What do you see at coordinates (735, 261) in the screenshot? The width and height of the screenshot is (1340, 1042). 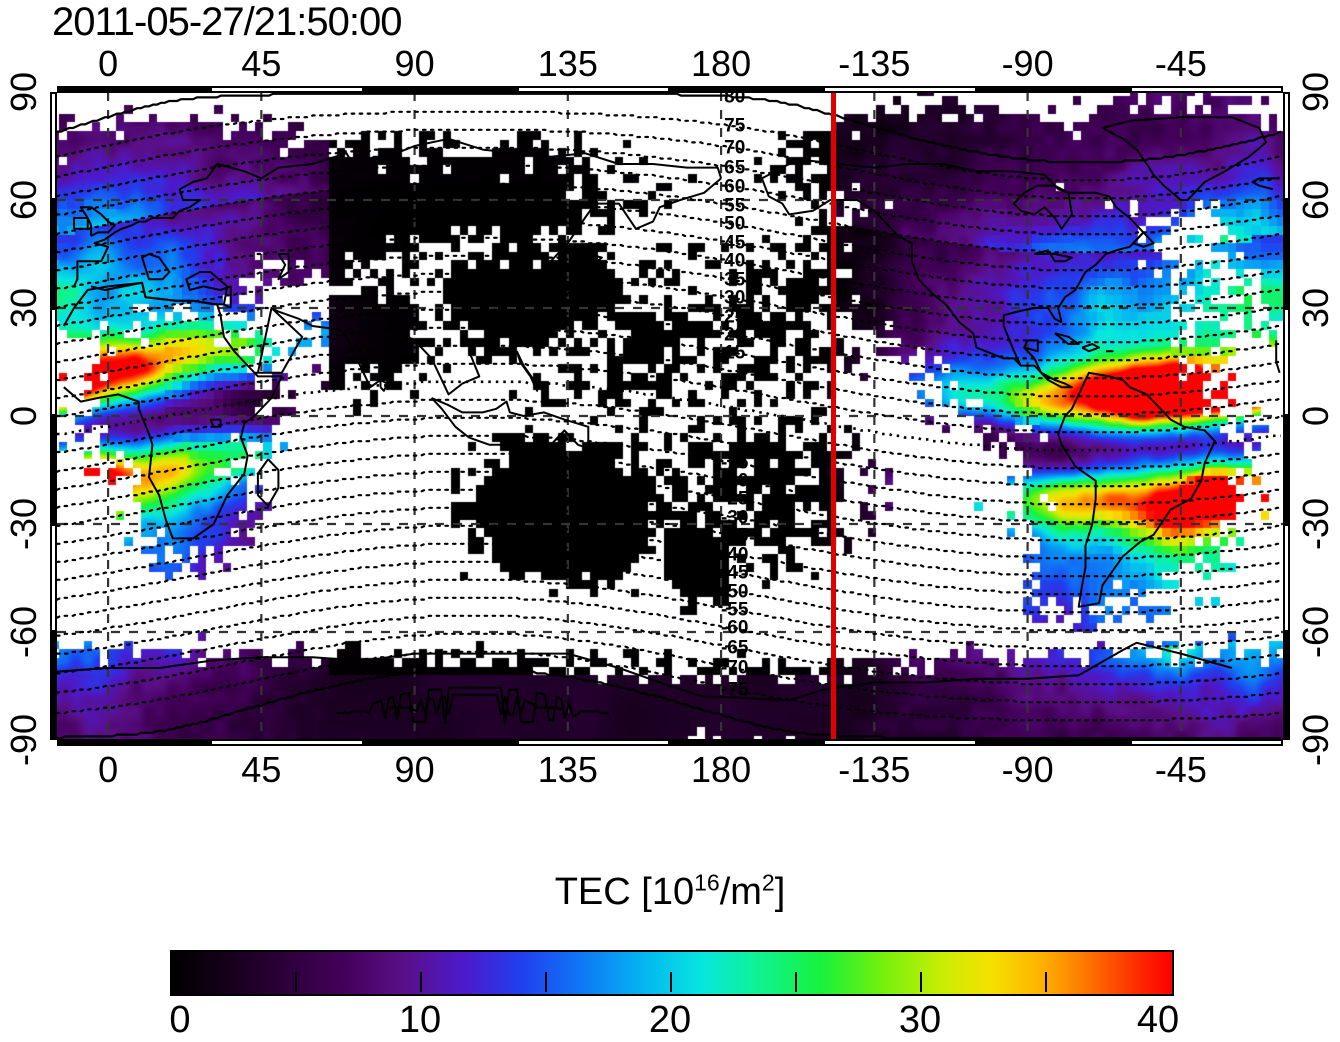 I see `magnetic-latitude-label: 40` at bounding box center [735, 261].